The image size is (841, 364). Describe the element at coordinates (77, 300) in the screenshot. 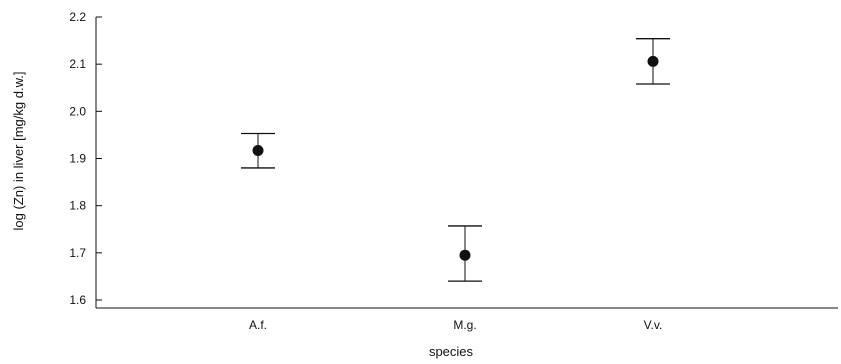

I see `y-tick-label: 1.6` at that location.